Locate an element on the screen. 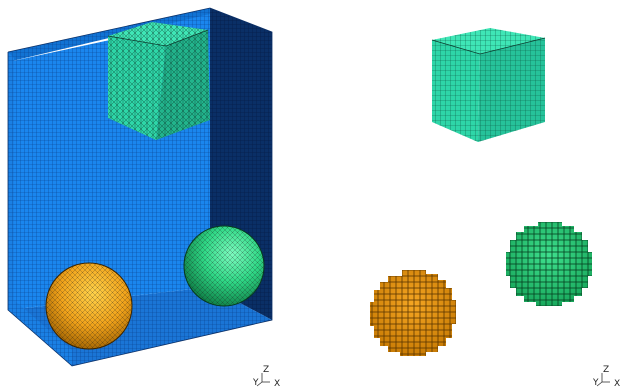 The height and width of the screenshot is (392, 624). axis-triad-left: Z X Y is located at coordinates (266, 377).